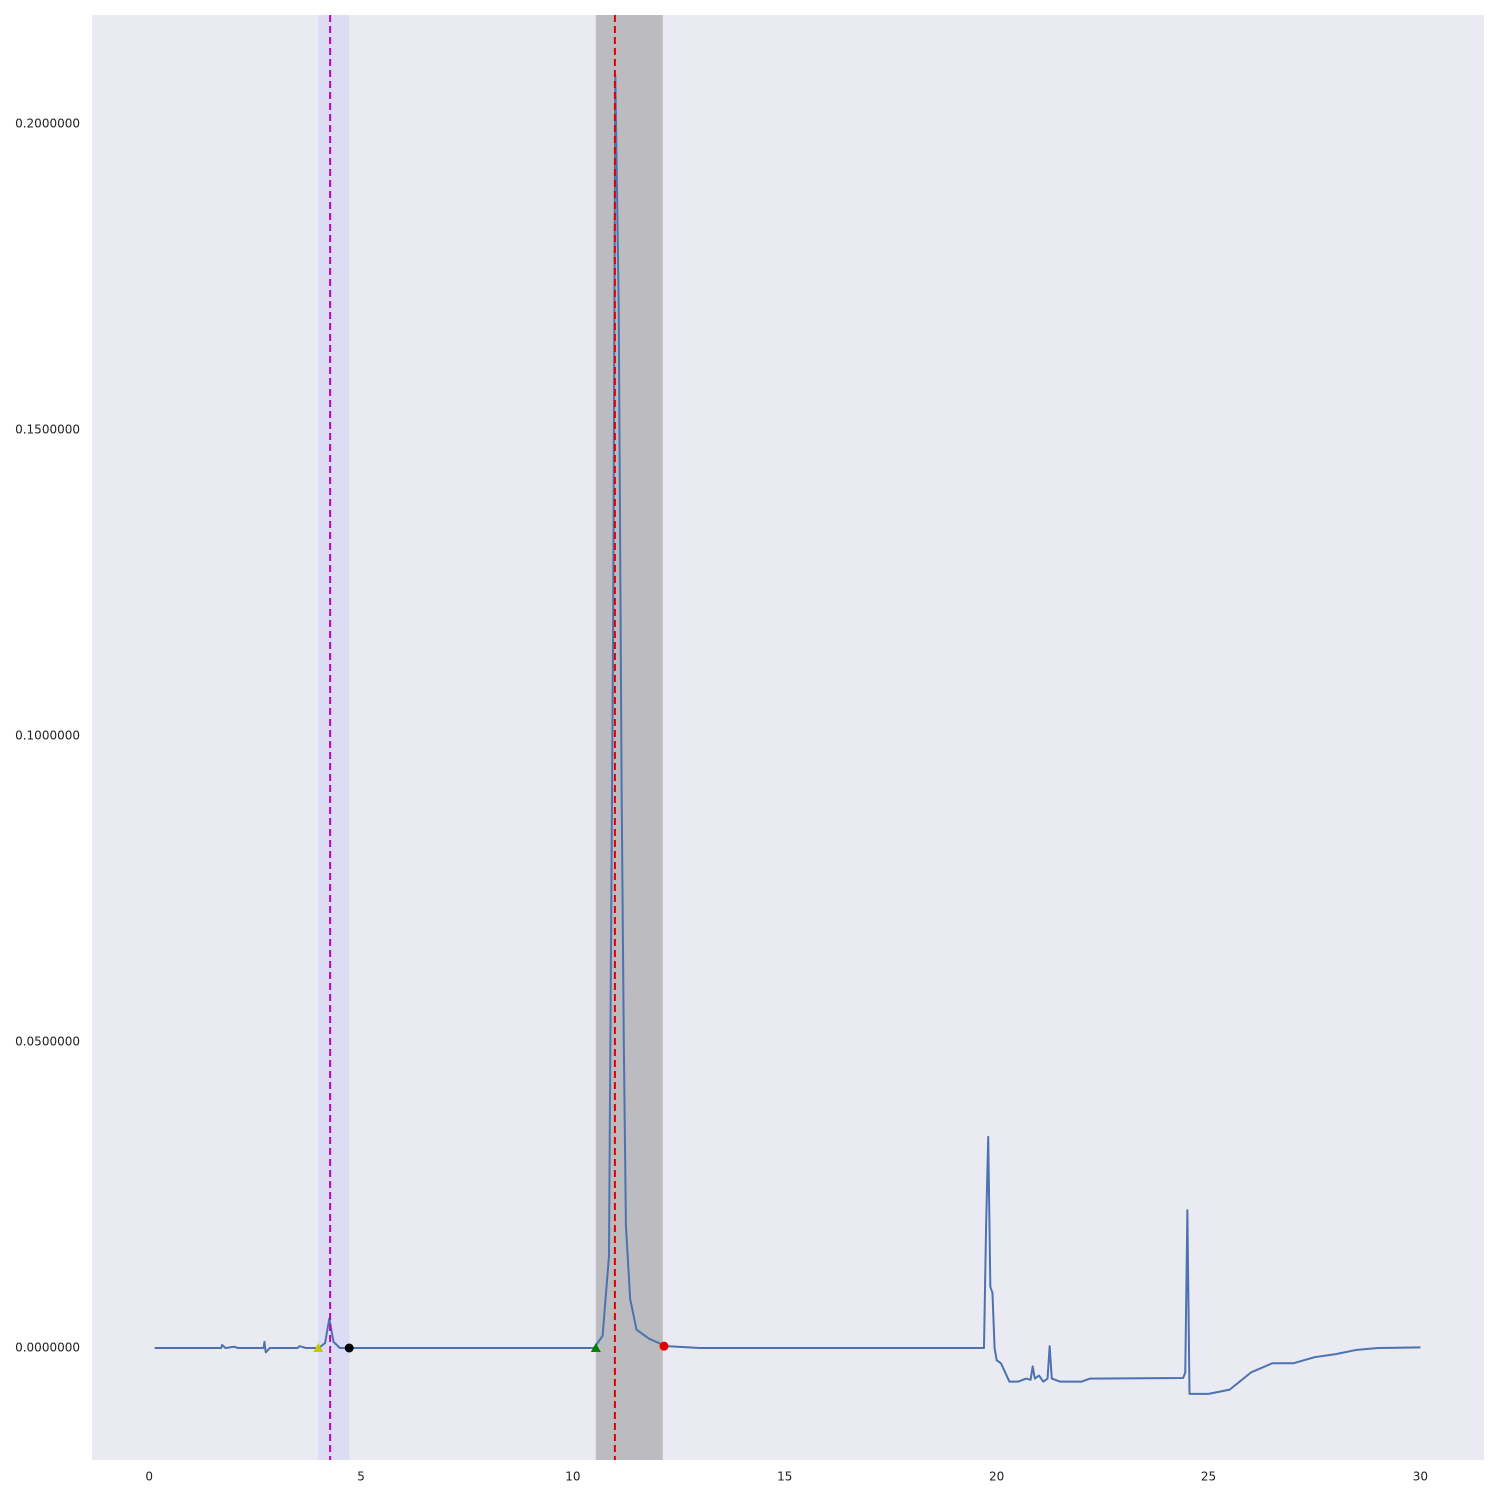 This screenshot has height=1504, width=1500. Describe the element at coordinates (47, 1041) in the screenshot. I see `y-tick-label: 0.0500000` at that location.